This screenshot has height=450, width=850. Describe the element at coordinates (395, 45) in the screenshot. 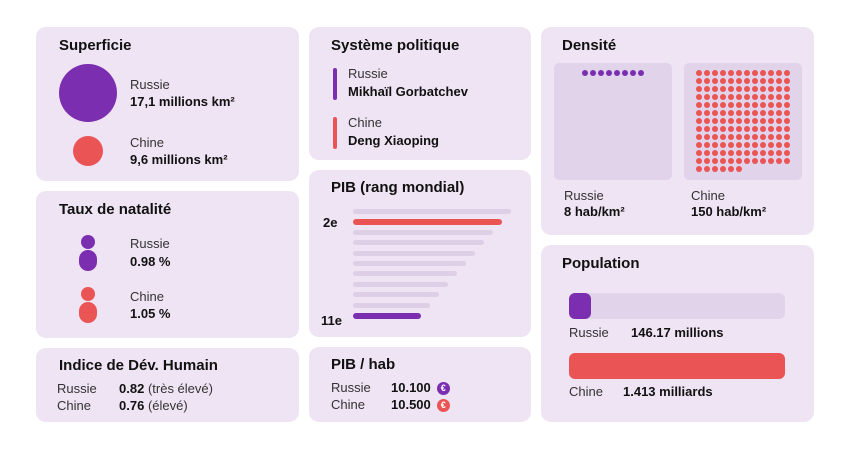

I see `politique-title: Système politique` at that location.